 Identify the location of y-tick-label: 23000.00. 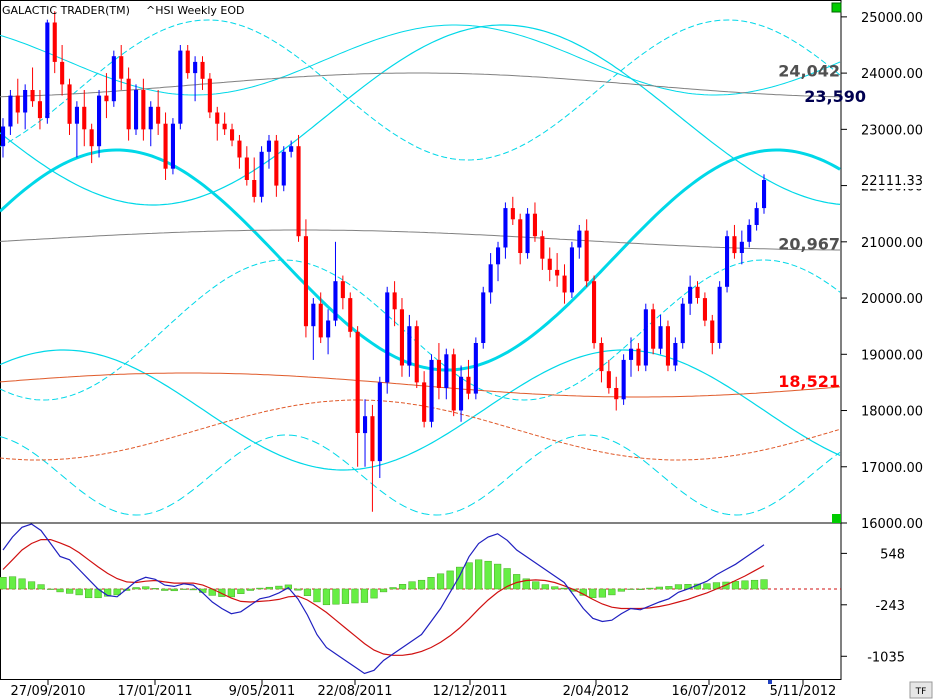
(892, 130).